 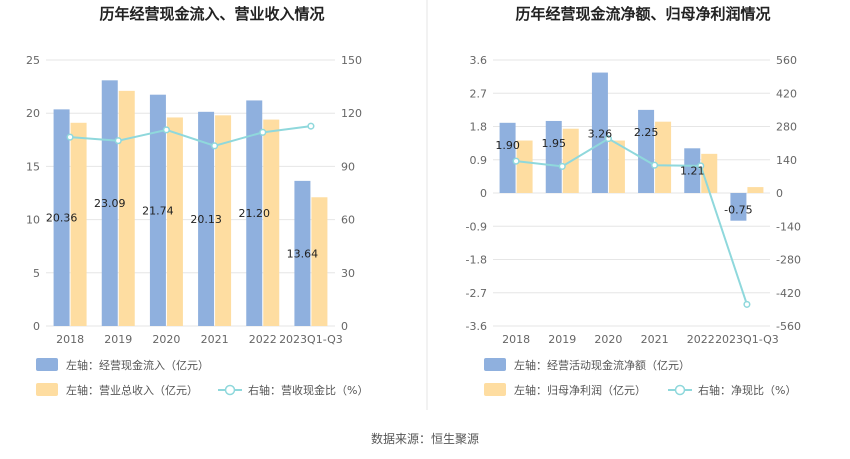 What do you see at coordinates (602, 365) in the screenshot?
I see `legend-label: 左轴：经营活动现金流净额（亿元）` at bounding box center [602, 365].